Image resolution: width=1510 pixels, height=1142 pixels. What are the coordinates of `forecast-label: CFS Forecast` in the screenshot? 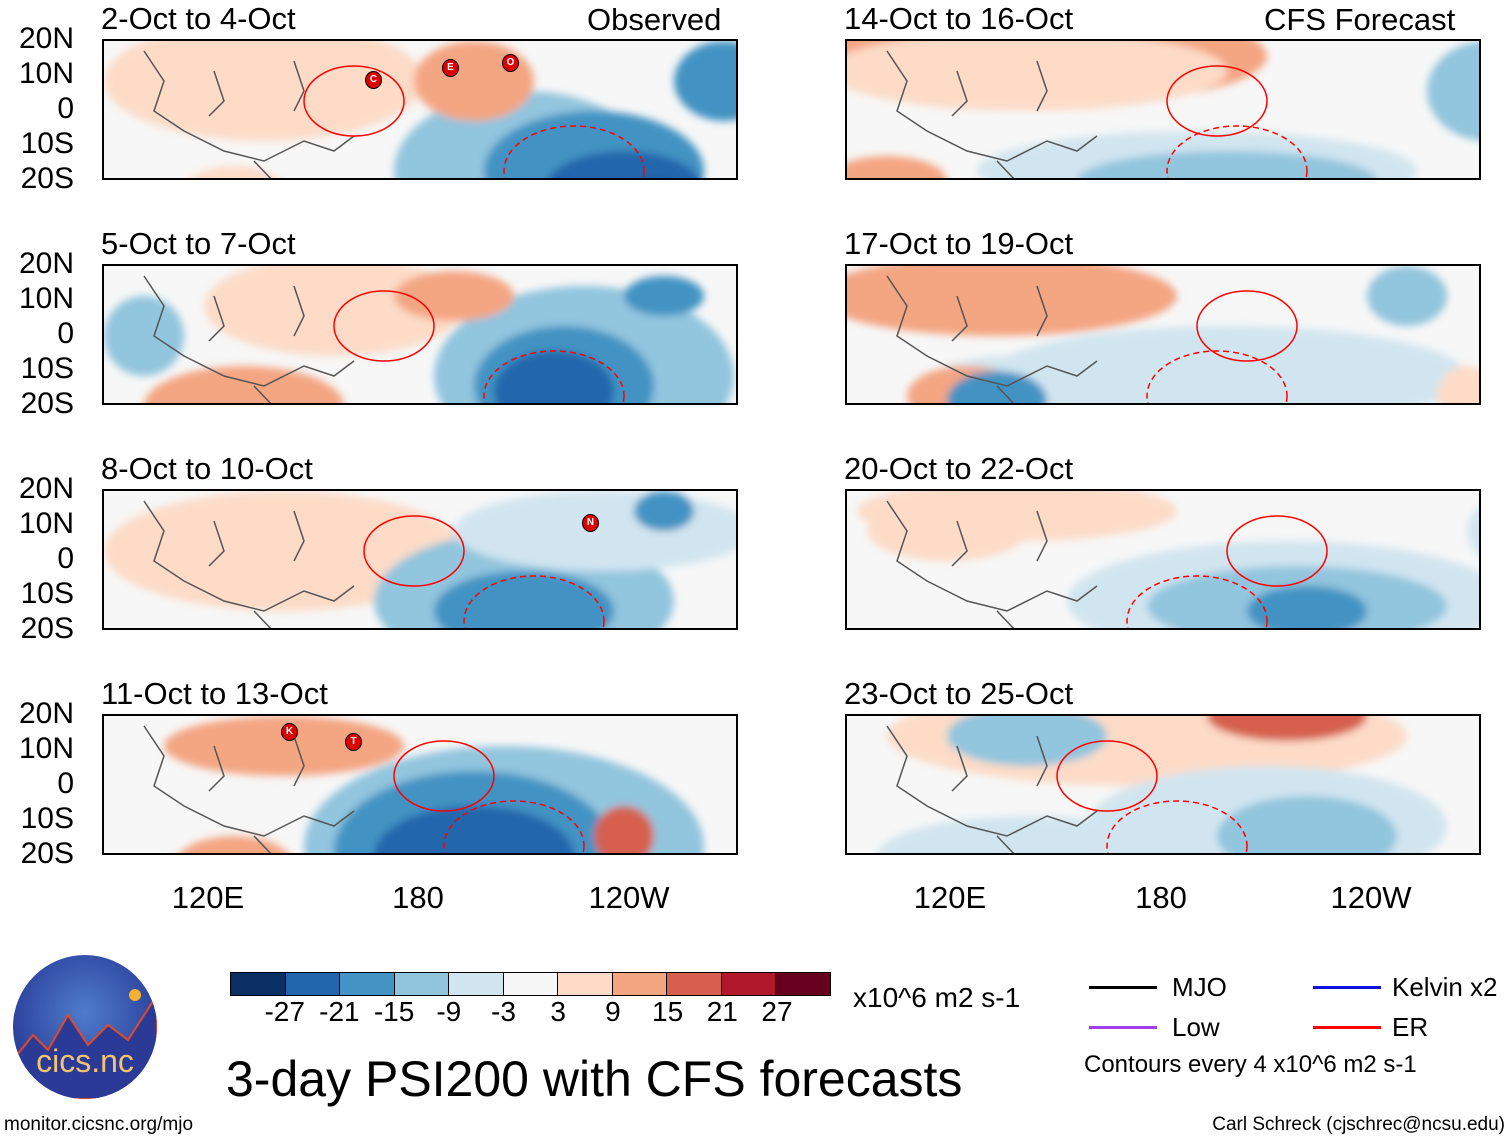 It's located at (1360, 19).